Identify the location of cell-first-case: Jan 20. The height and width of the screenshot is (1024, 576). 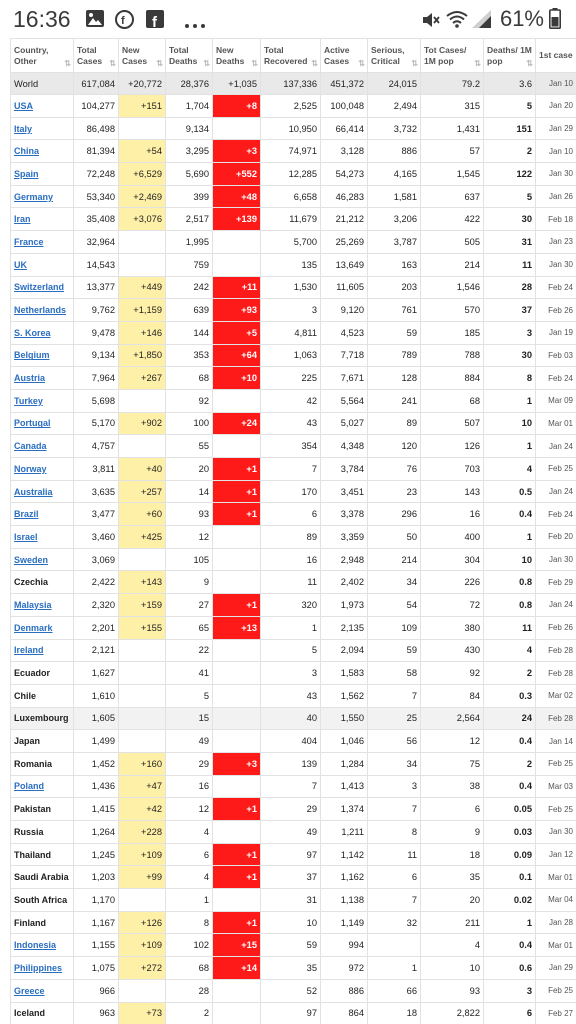
(555, 106).